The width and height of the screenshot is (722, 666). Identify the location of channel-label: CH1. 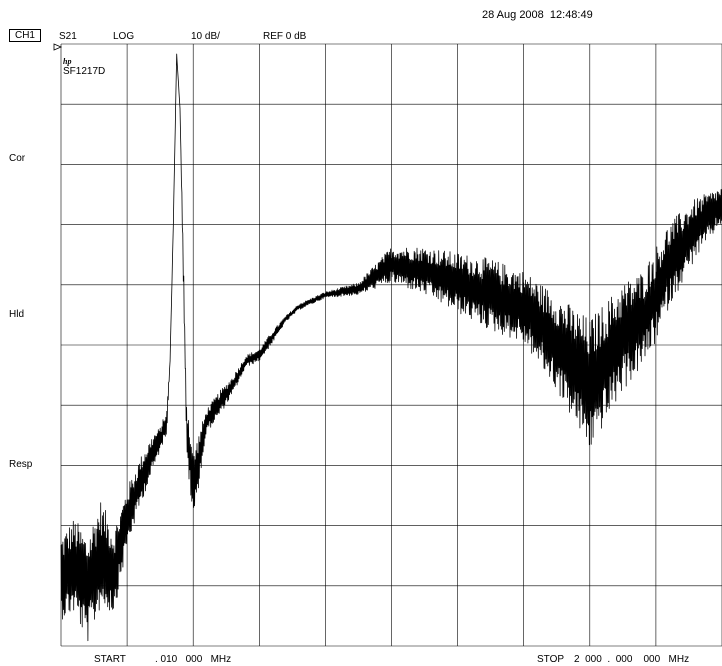
(25, 35).